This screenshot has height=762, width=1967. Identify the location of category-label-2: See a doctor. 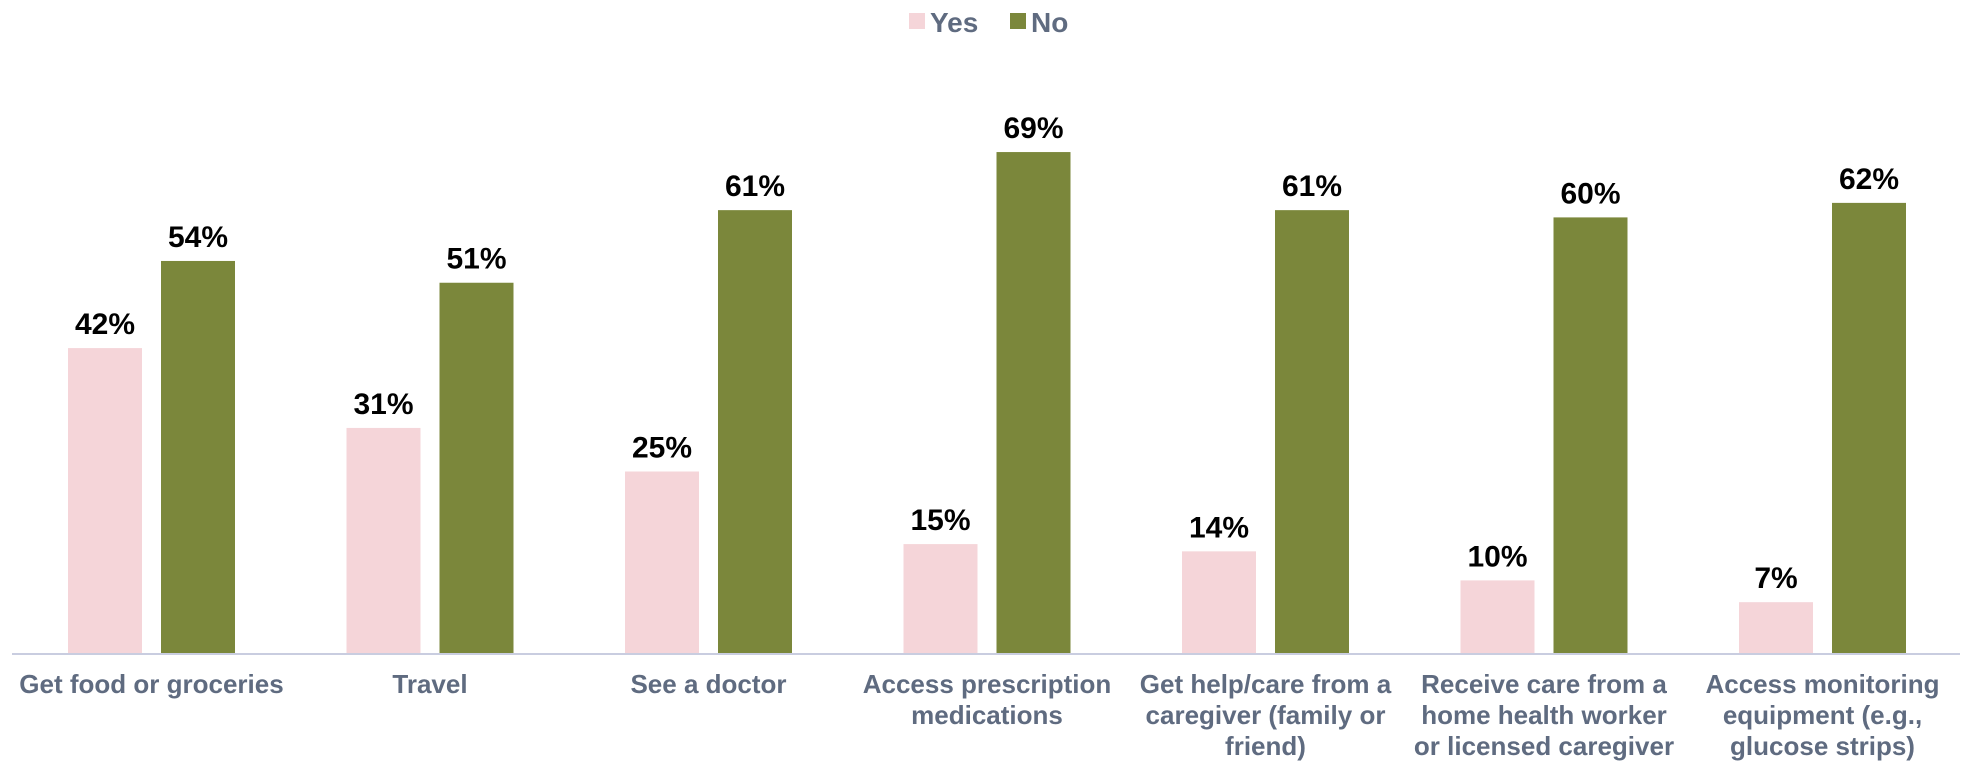
(708, 684).